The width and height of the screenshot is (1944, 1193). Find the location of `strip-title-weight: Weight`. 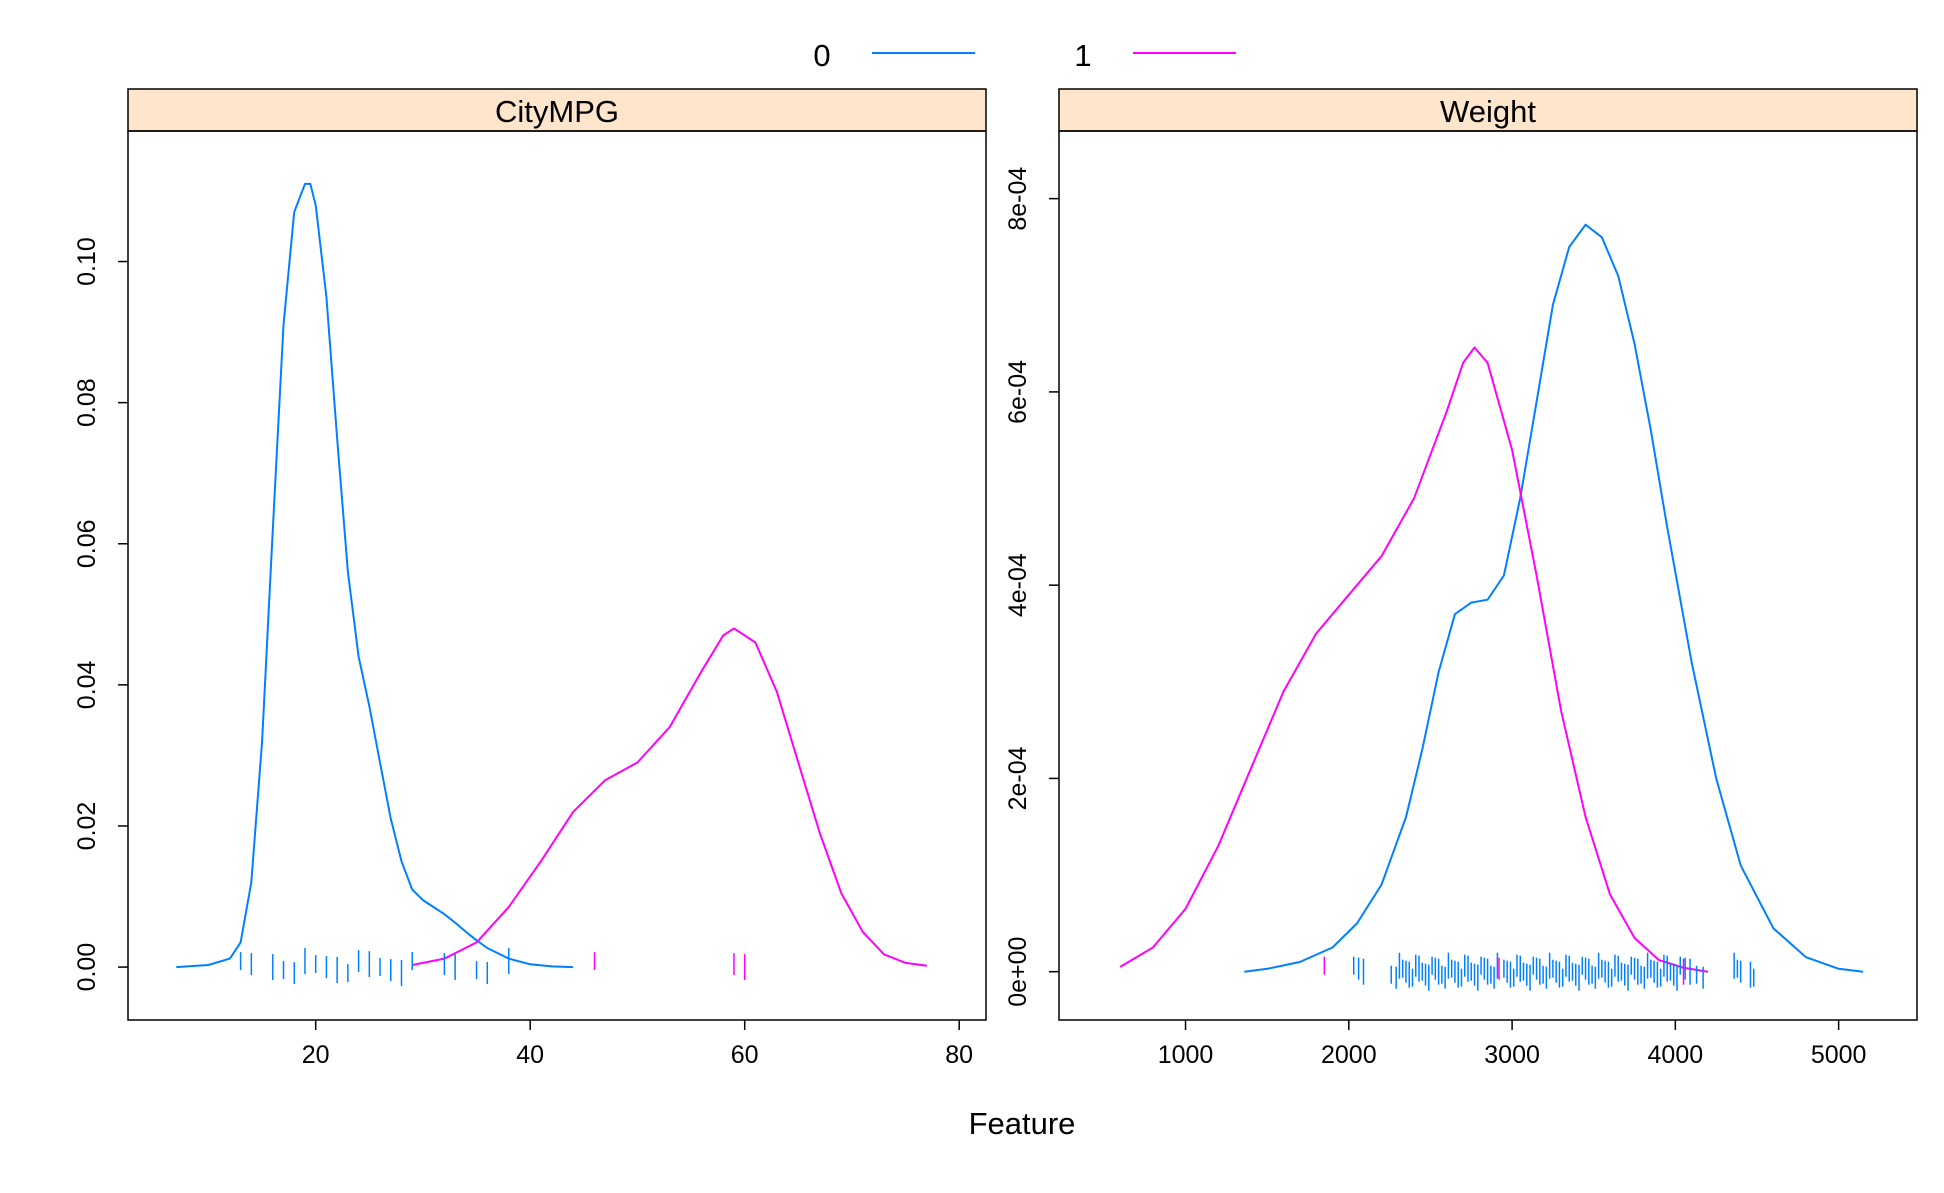

strip-title-weight: Weight is located at coordinates (1488, 111).